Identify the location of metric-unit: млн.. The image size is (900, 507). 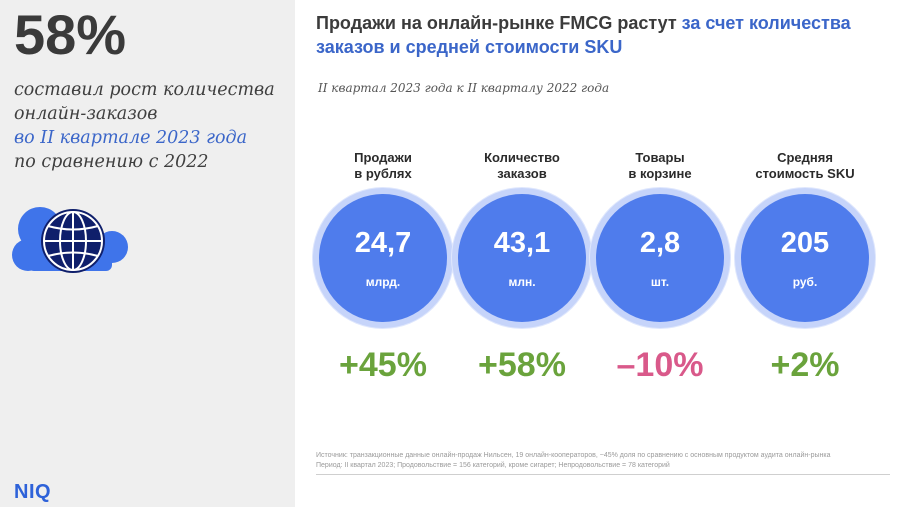
(522, 282).